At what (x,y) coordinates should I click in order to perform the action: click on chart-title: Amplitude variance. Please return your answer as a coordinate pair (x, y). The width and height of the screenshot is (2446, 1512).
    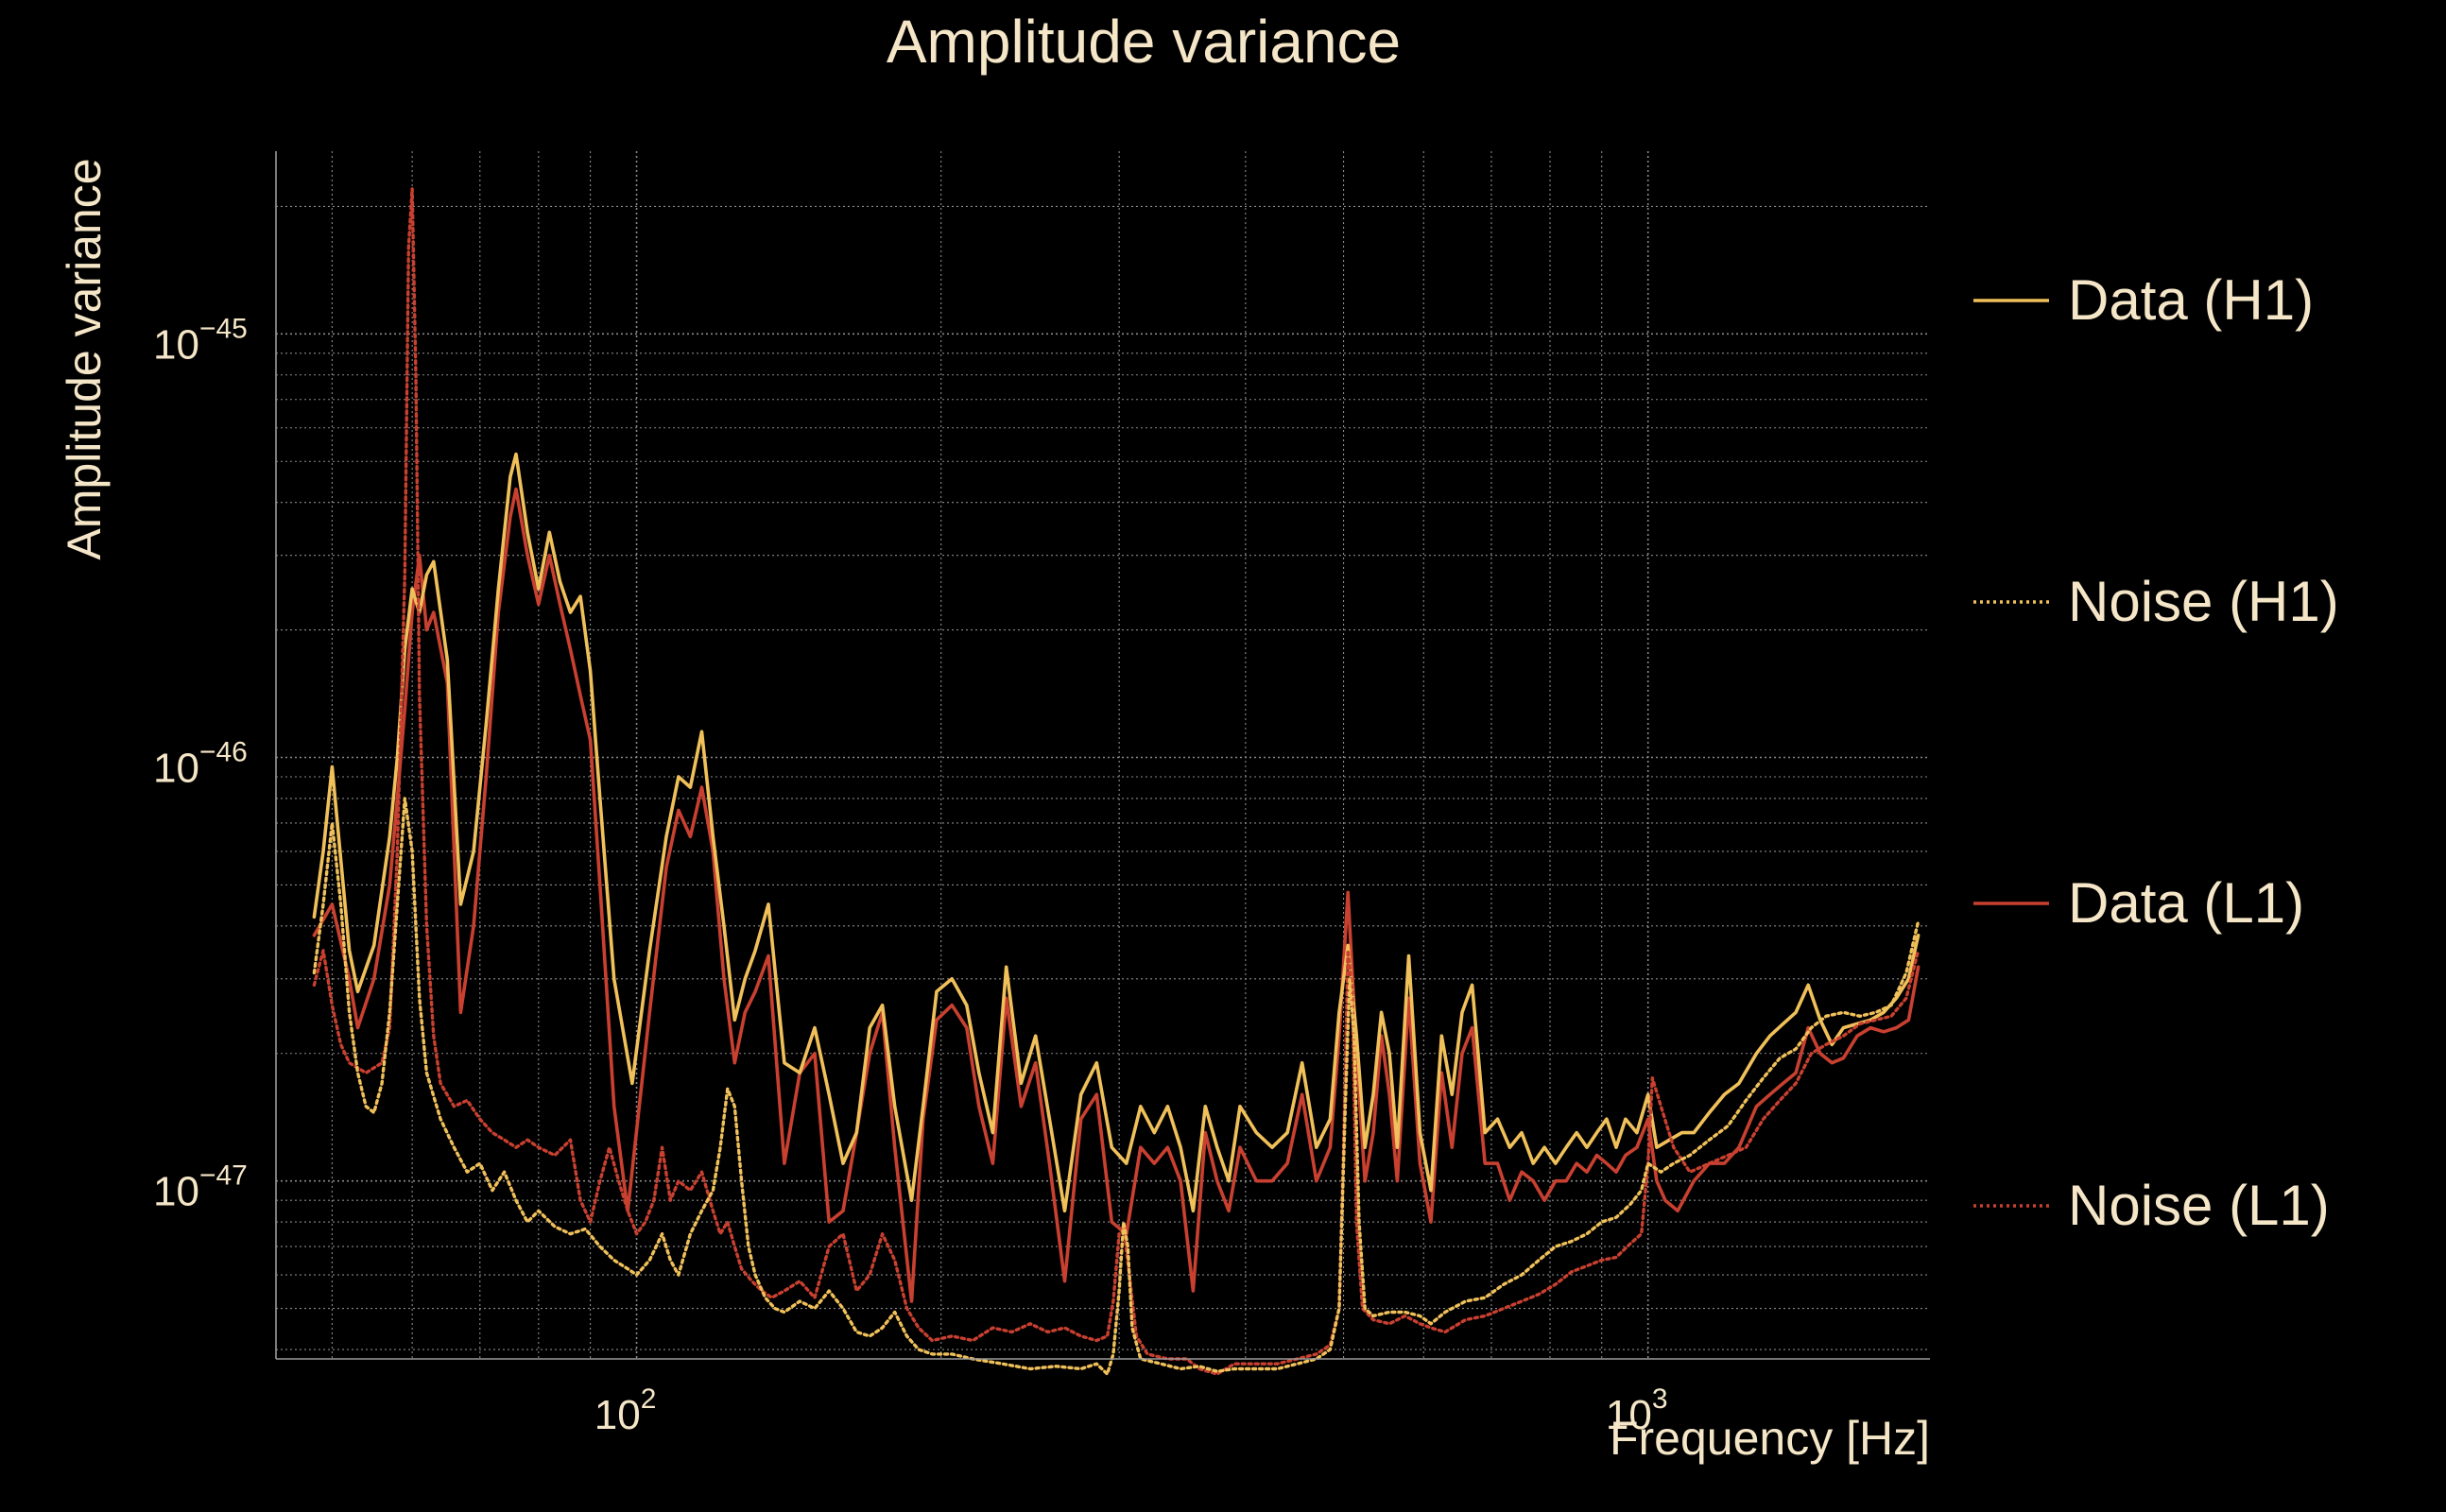
    Looking at the image, I should click on (1144, 42).